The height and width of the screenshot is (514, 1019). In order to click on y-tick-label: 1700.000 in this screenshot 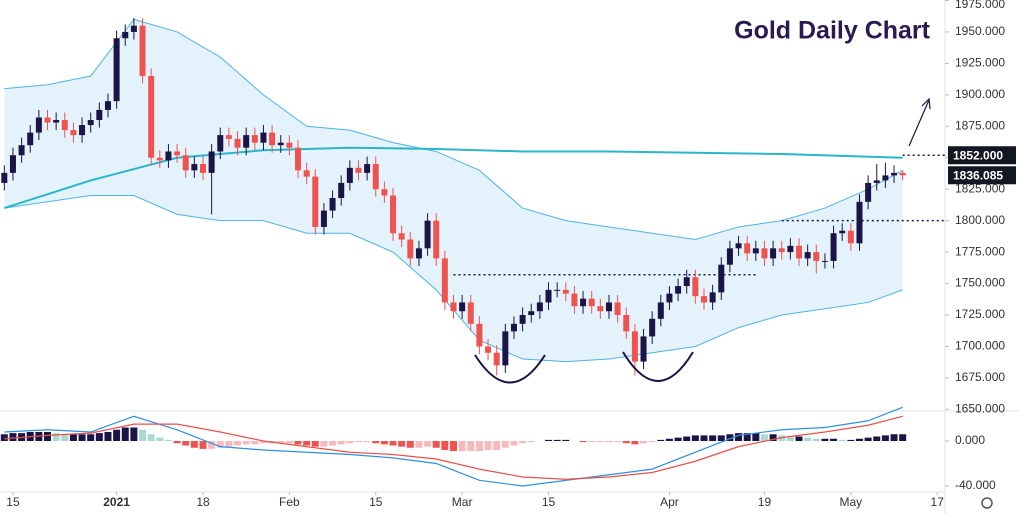, I will do `click(980, 346)`.